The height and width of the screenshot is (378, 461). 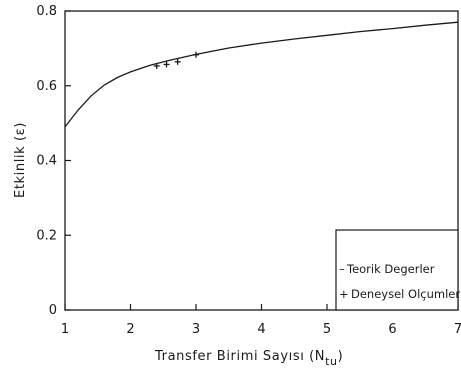 I want to click on x-tick-label: 7, so click(x=457, y=329).